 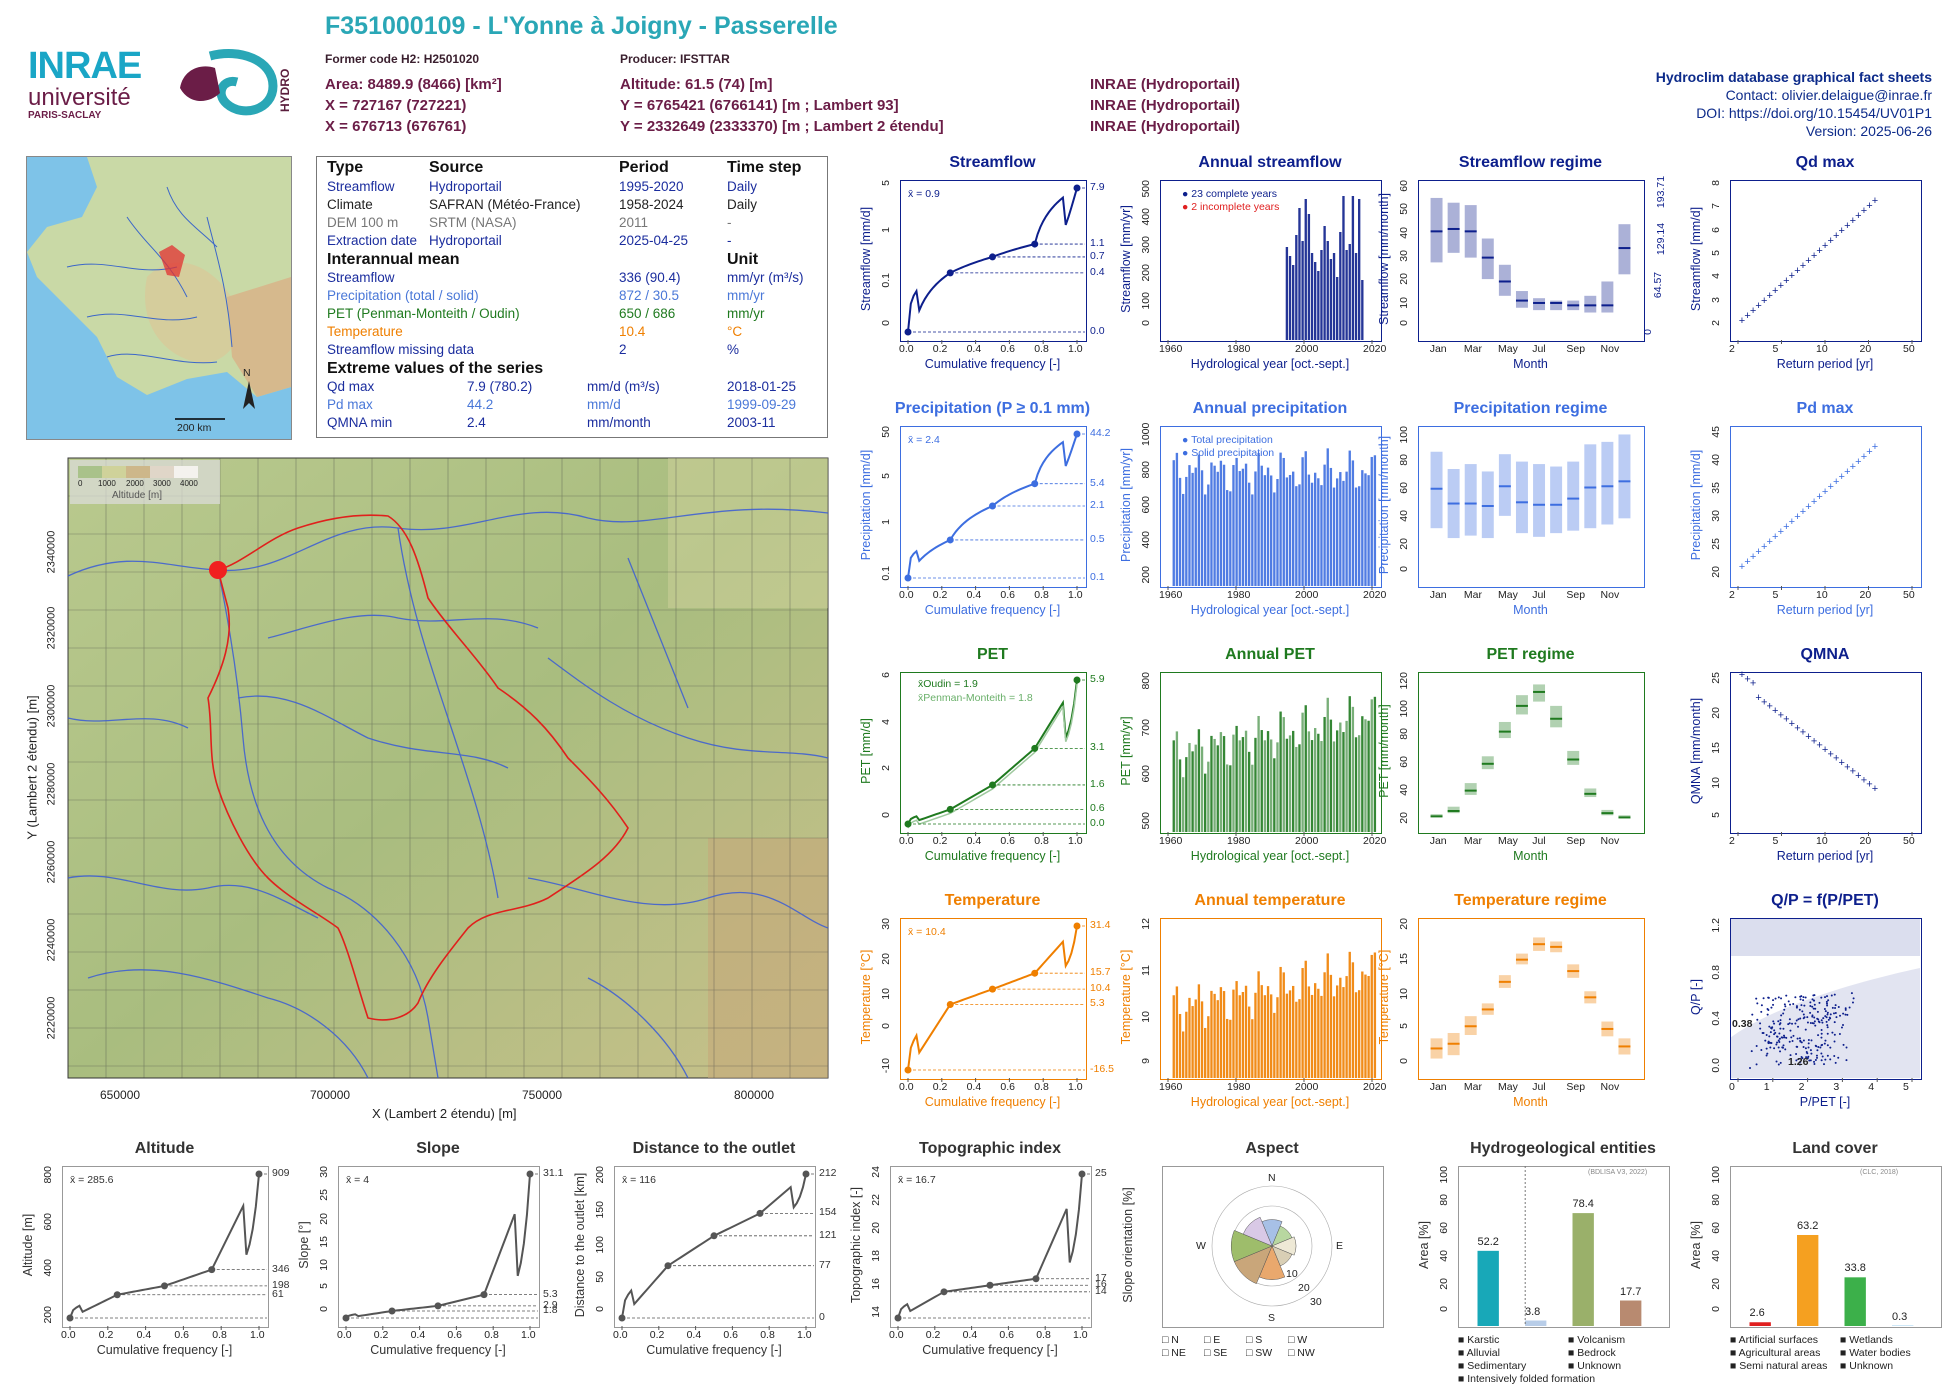 I want to click on month-label: Sep, so click(x=1576, y=595).